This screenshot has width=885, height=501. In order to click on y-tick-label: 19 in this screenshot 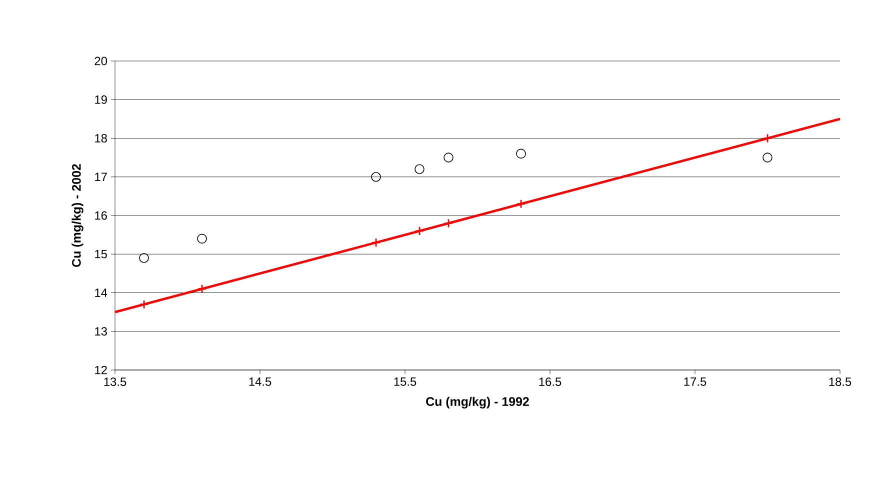, I will do `click(101, 99)`.